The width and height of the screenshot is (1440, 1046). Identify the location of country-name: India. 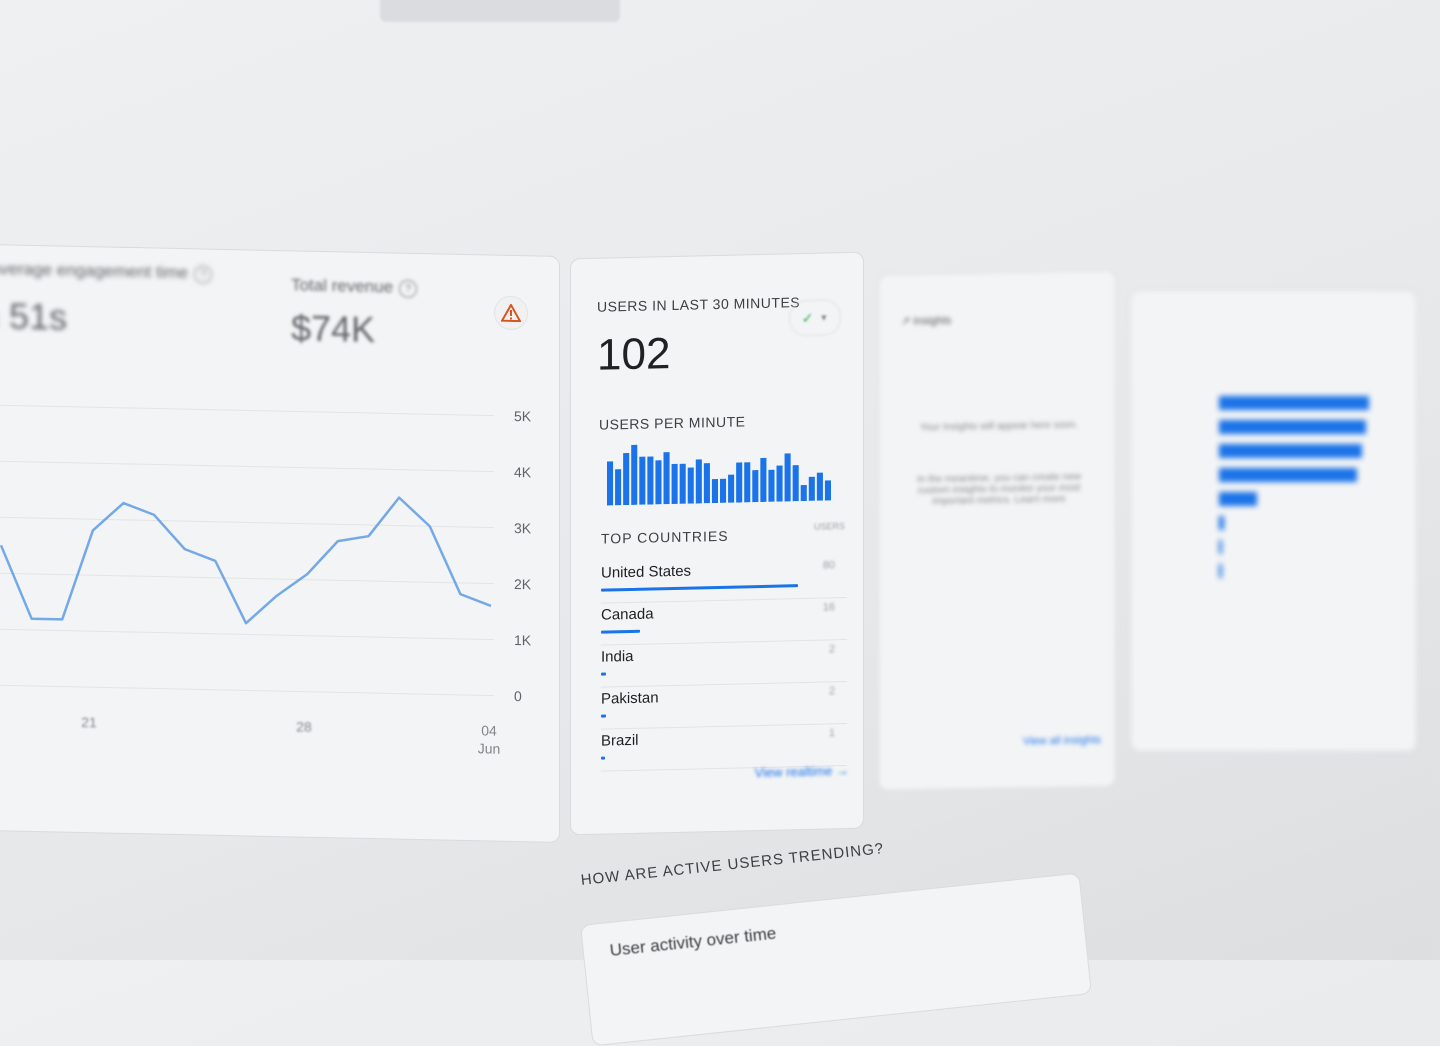
(617, 656).